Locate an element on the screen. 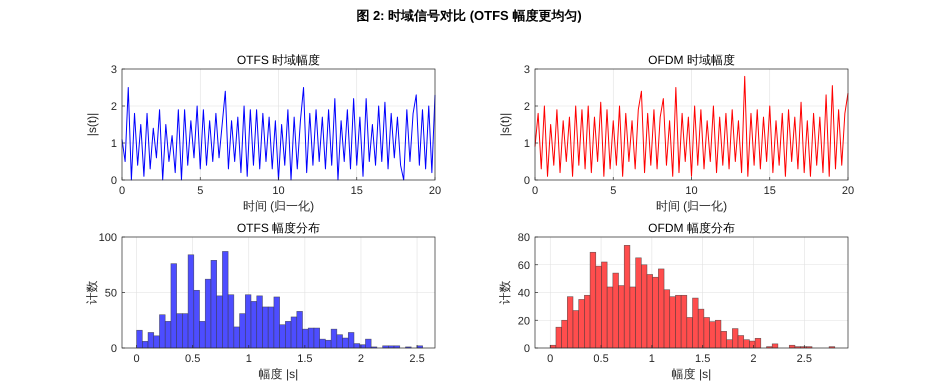  y-tick-label: 40 is located at coordinates (524, 294).